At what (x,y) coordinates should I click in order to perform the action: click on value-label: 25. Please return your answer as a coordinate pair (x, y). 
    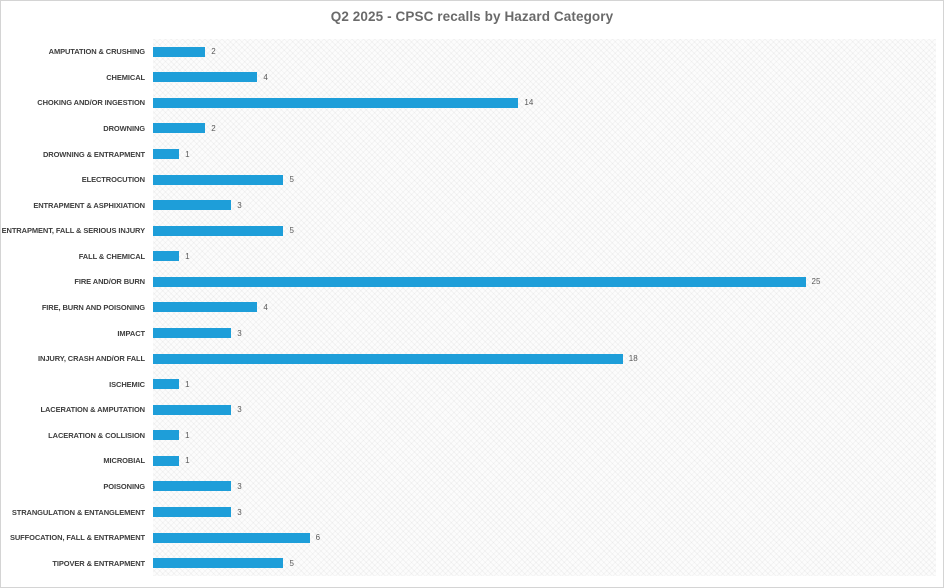
    Looking at the image, I should click on (816, 282).